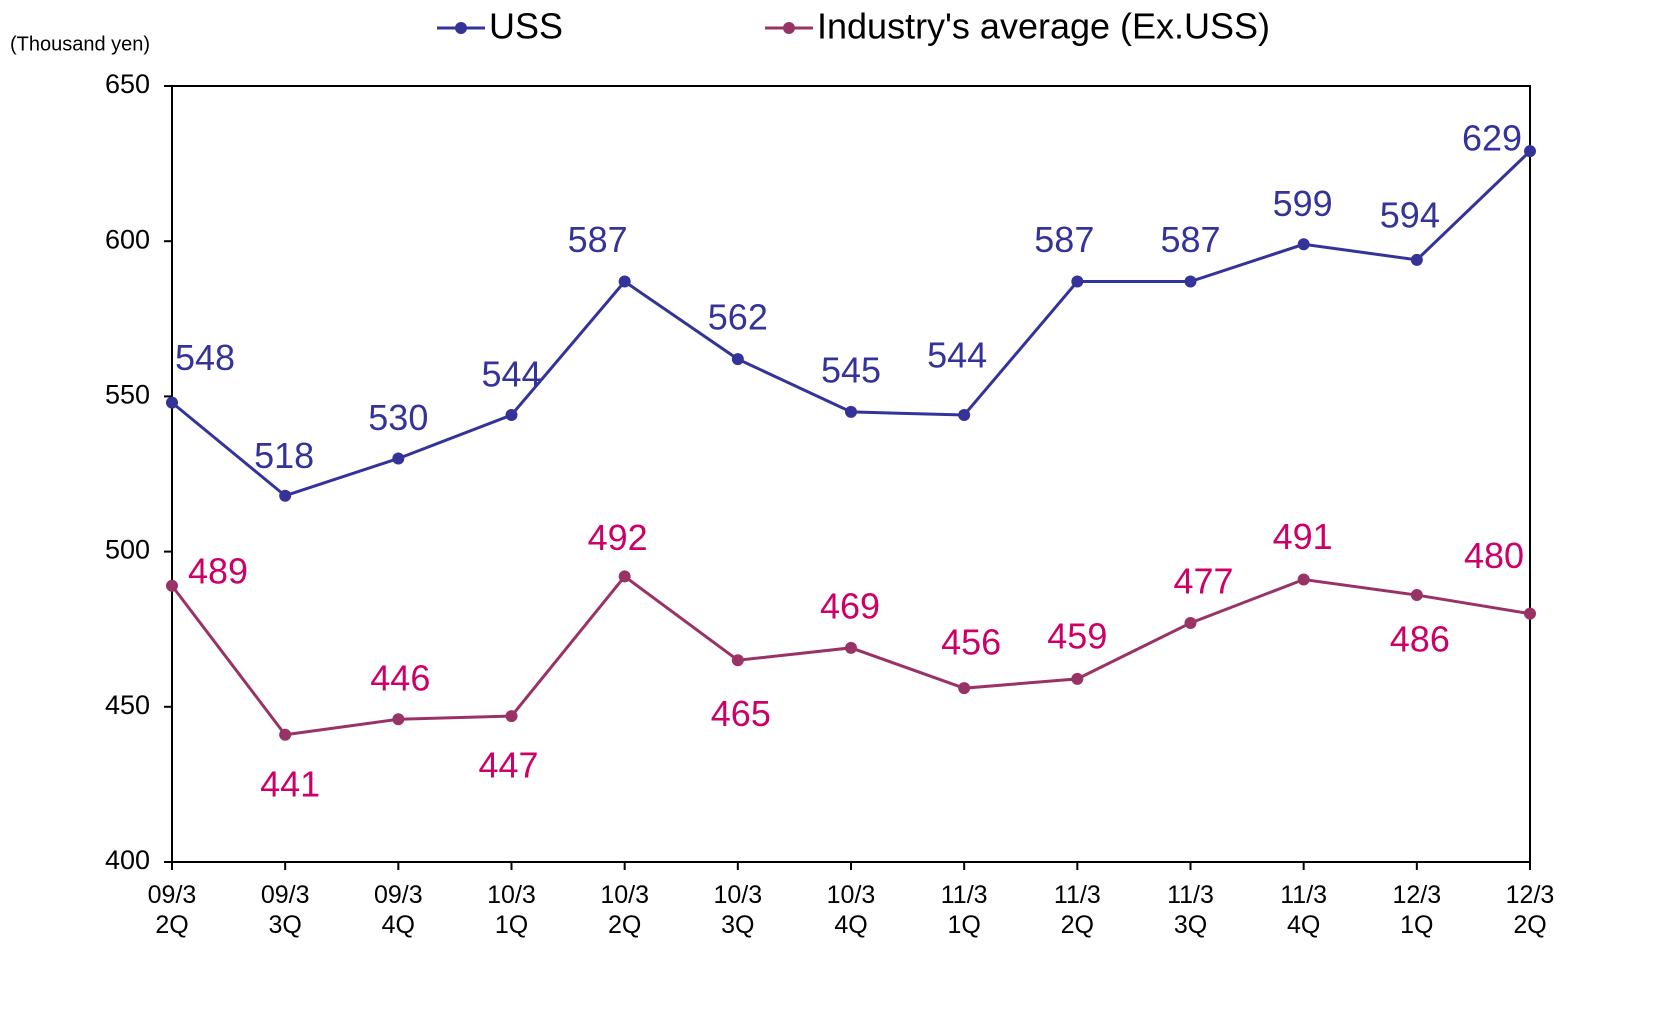 The width and height of the screenshot is (1663, 1009). I want to click on data-label: 486, so click(1420, 639).